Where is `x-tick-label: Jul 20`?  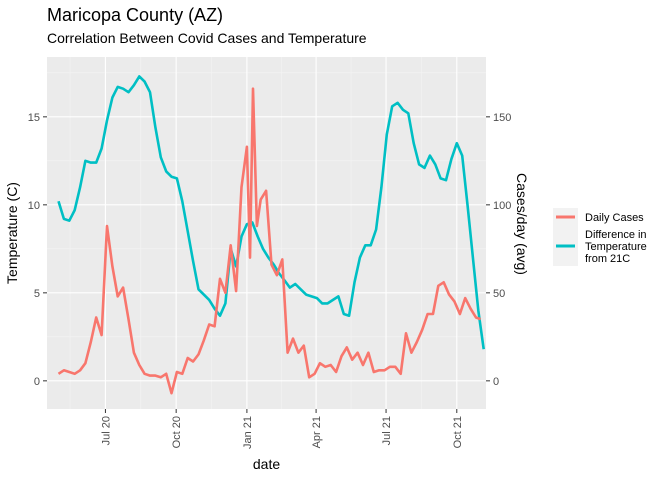 x-tick-label: Jul 20 is located at coordinates (106, 430).